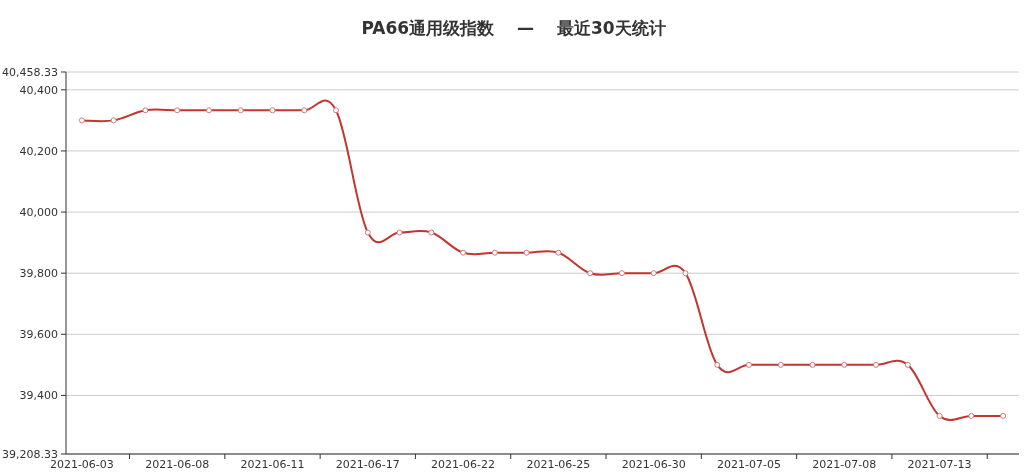 The image size is (1027, 475). Describe the element at coordinates (272, 464) in the screenshot. I see `x-tick-label: 2021-06-11` at that location.